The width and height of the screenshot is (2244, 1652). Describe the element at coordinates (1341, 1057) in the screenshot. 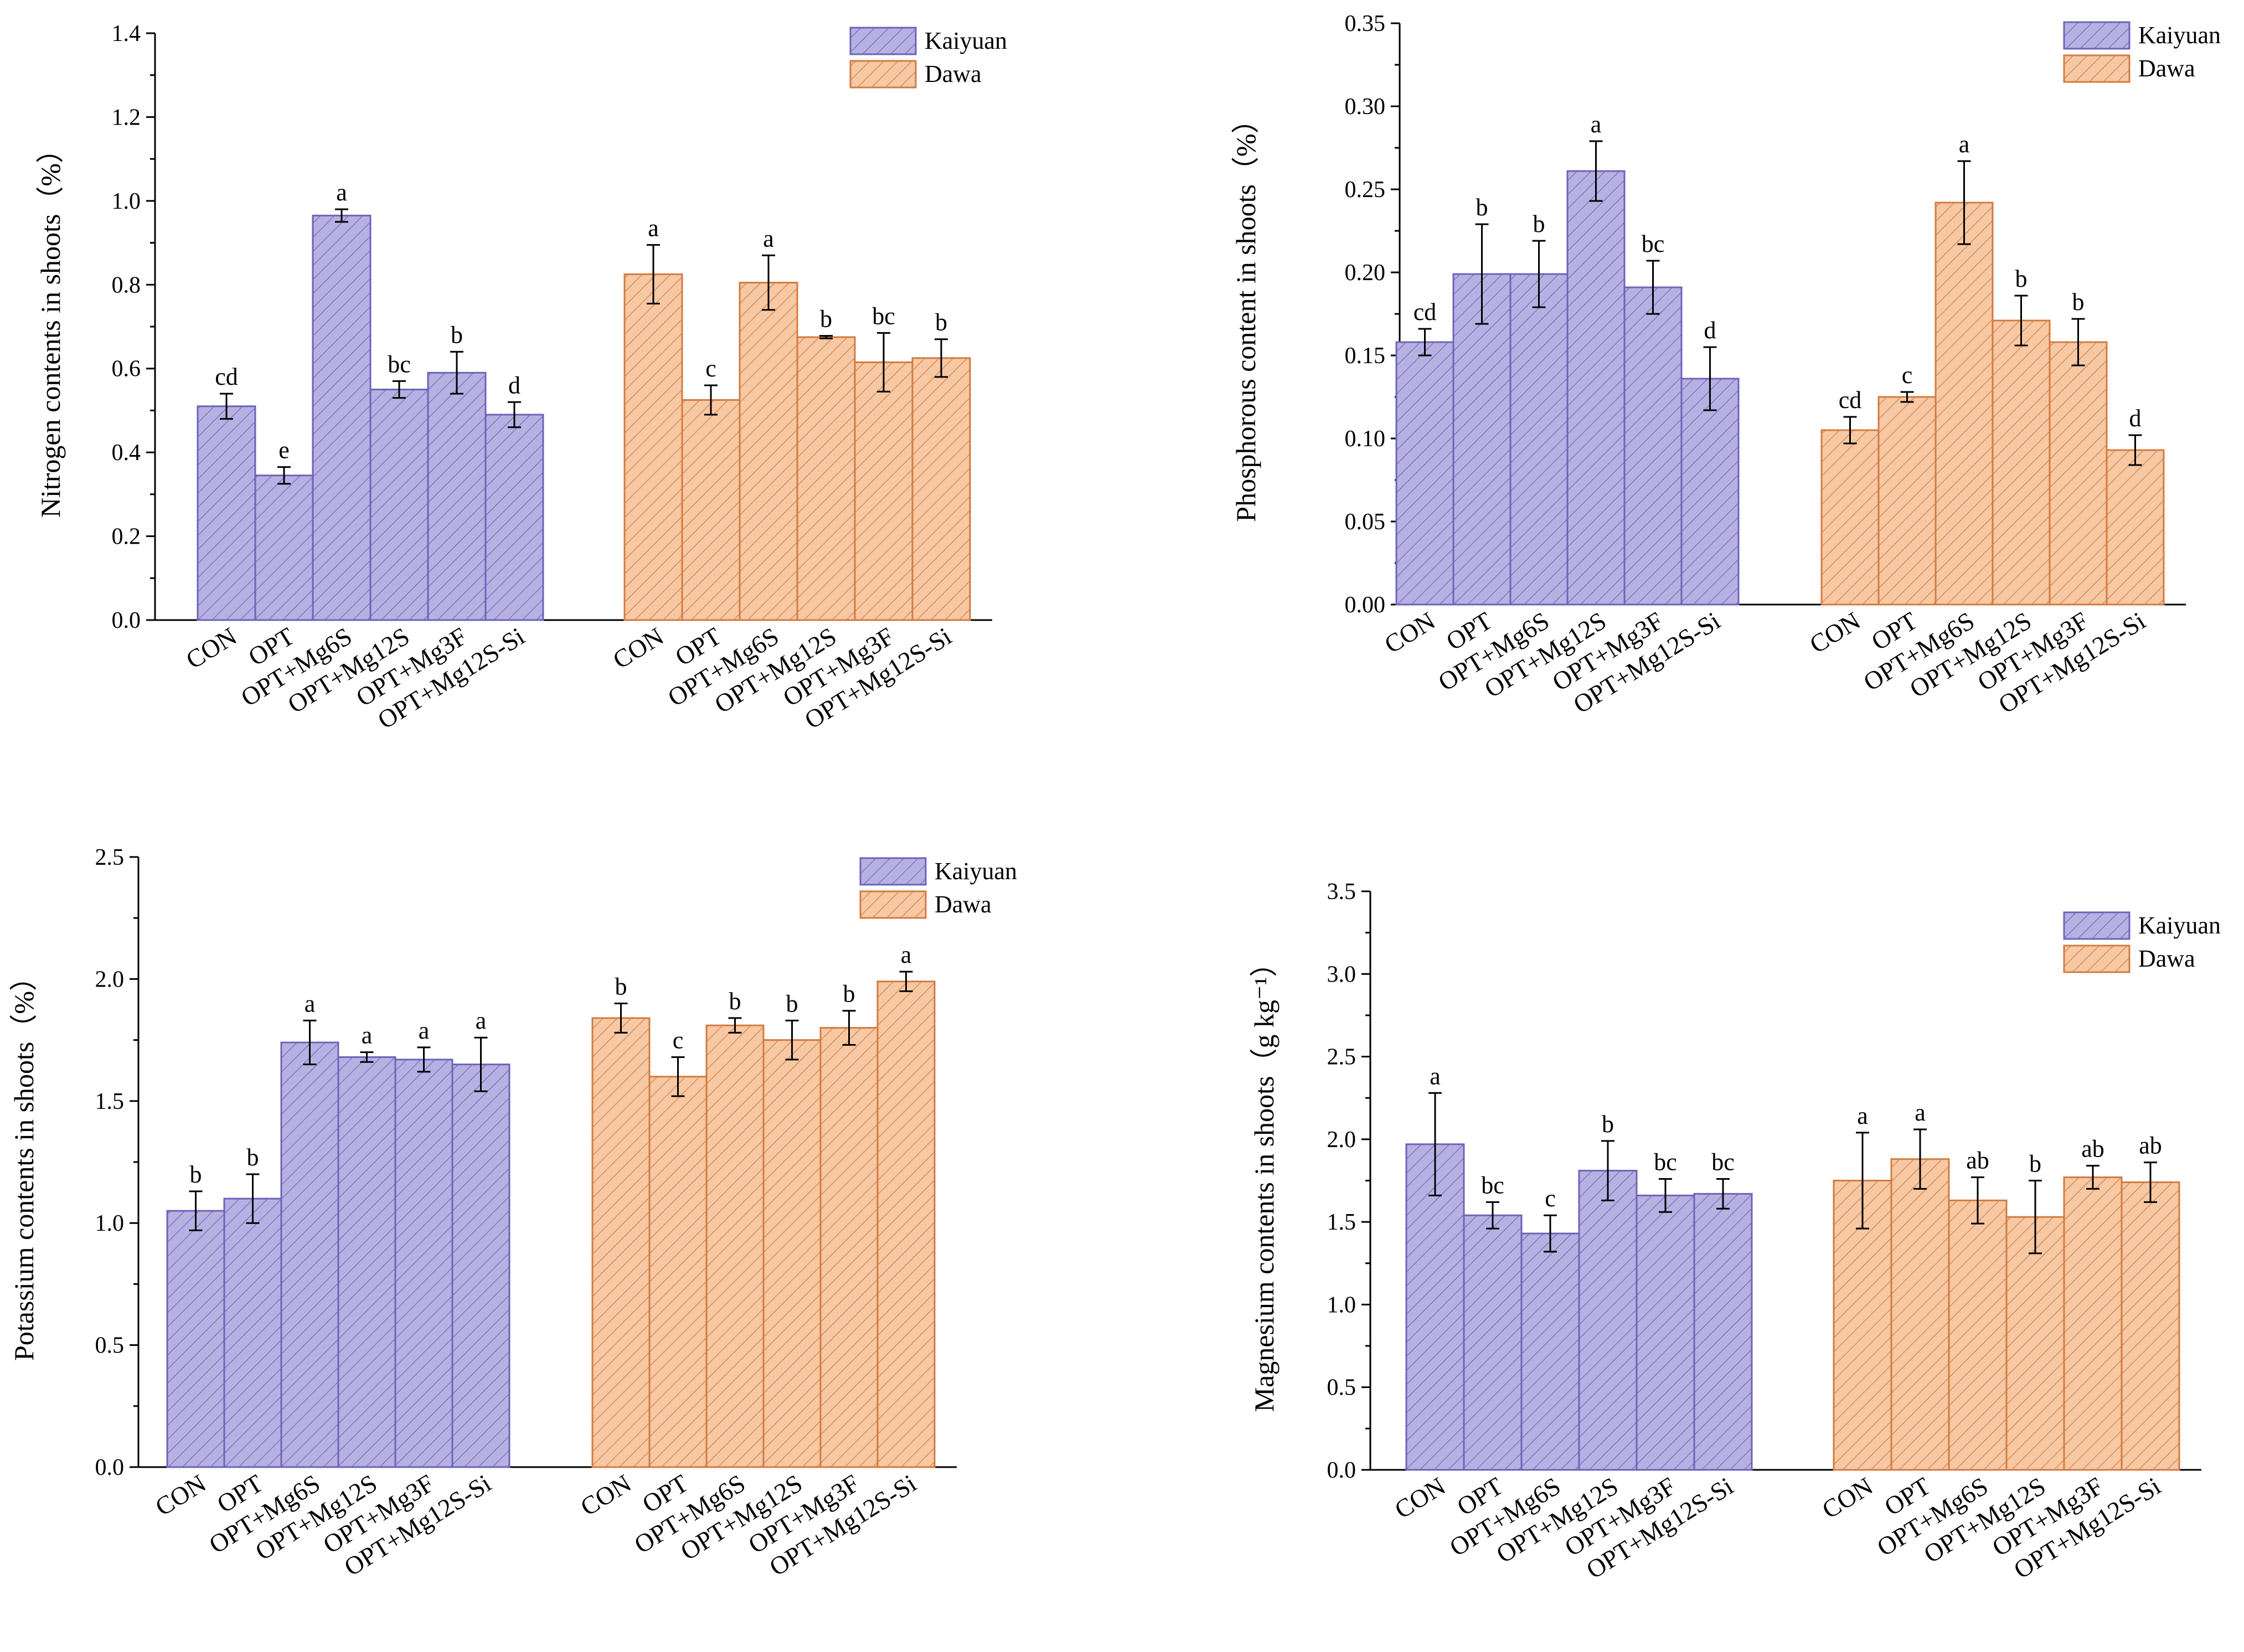

I see `y-tick-label: 2.5` at that location.